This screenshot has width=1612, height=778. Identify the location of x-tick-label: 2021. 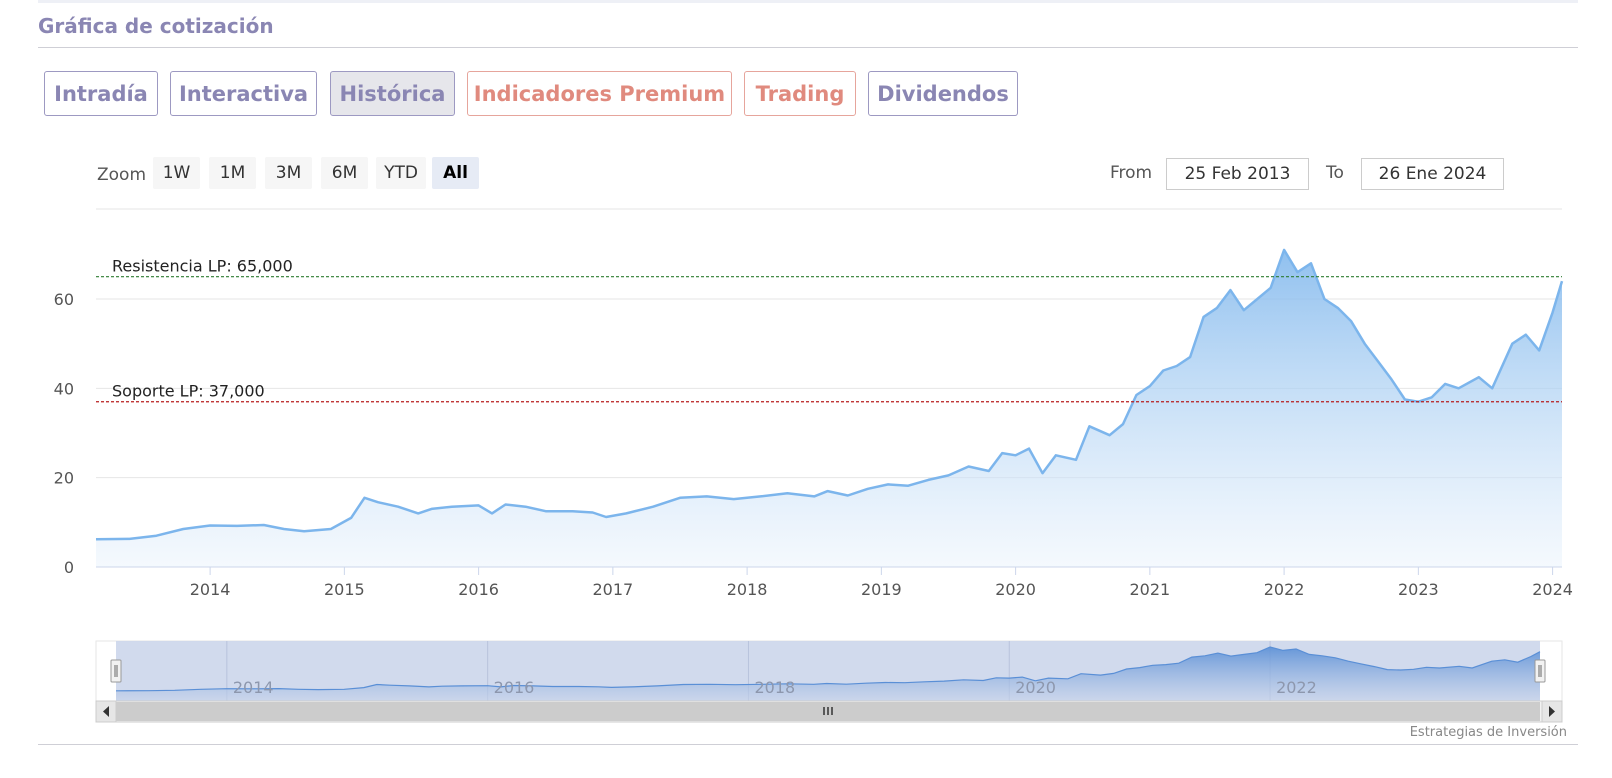
(1149, 589).